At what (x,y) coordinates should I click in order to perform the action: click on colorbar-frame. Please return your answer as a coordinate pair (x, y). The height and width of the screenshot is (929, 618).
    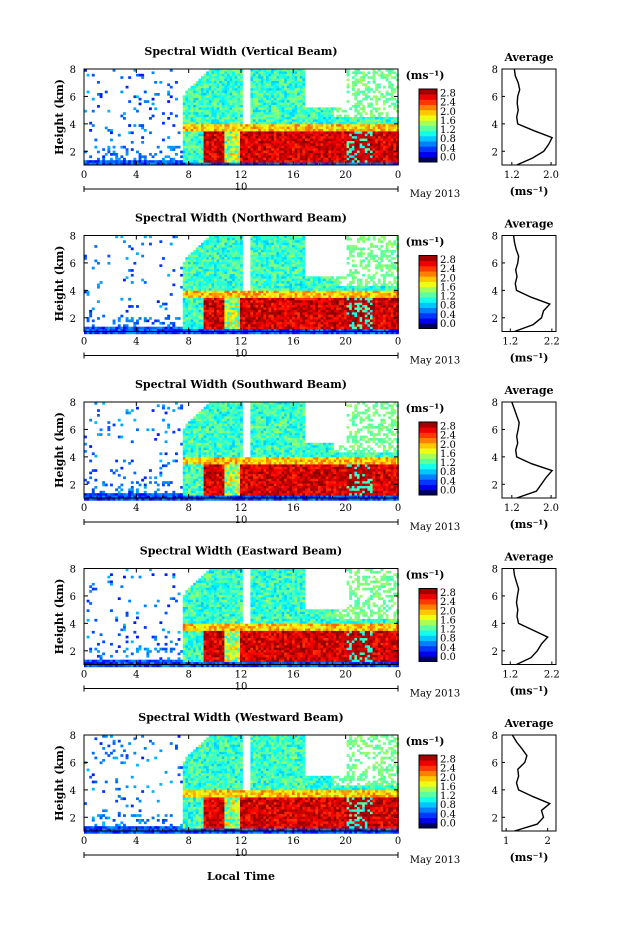
    Looking at the image, I should click on (428, 625).